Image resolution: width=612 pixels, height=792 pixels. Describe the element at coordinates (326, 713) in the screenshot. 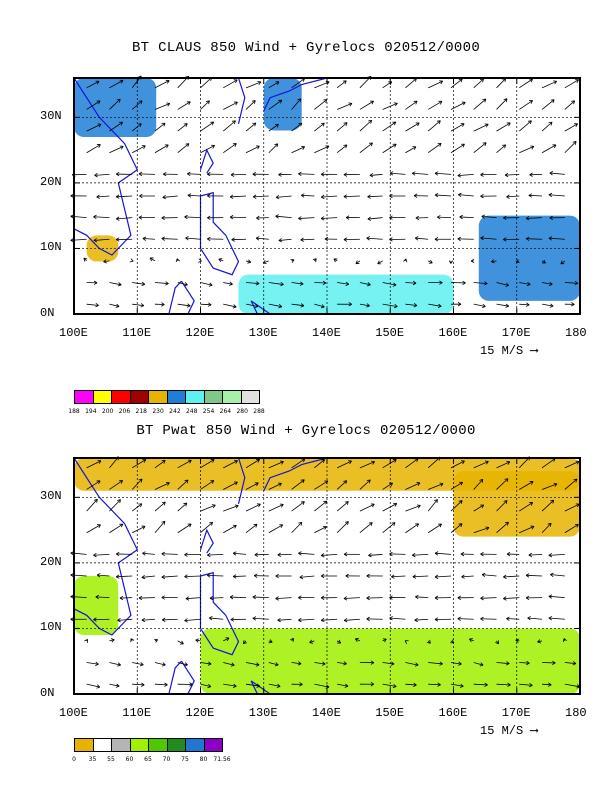

I see `x-tick-label: 140E` at that location.